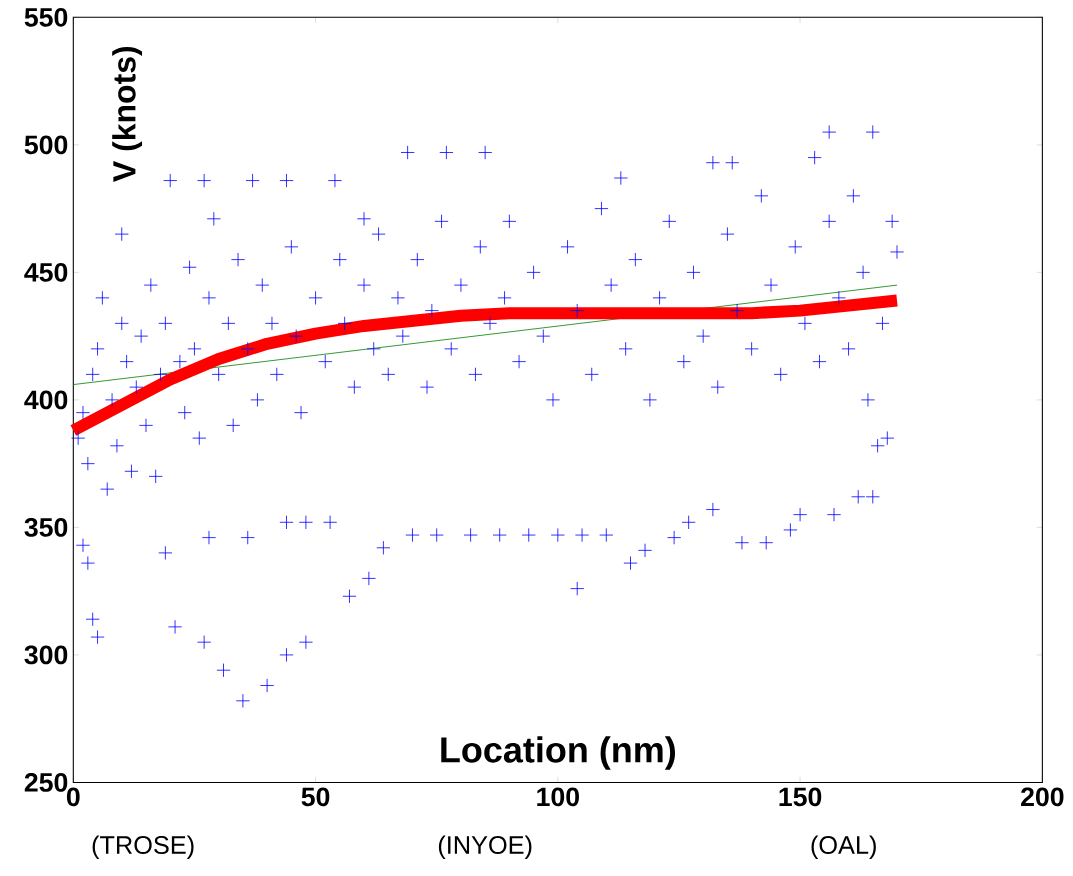  What do you see at coordinates (800, 797) in the screenshot?
I see `x-tick-label: 150` at bounding box center [800, 797].